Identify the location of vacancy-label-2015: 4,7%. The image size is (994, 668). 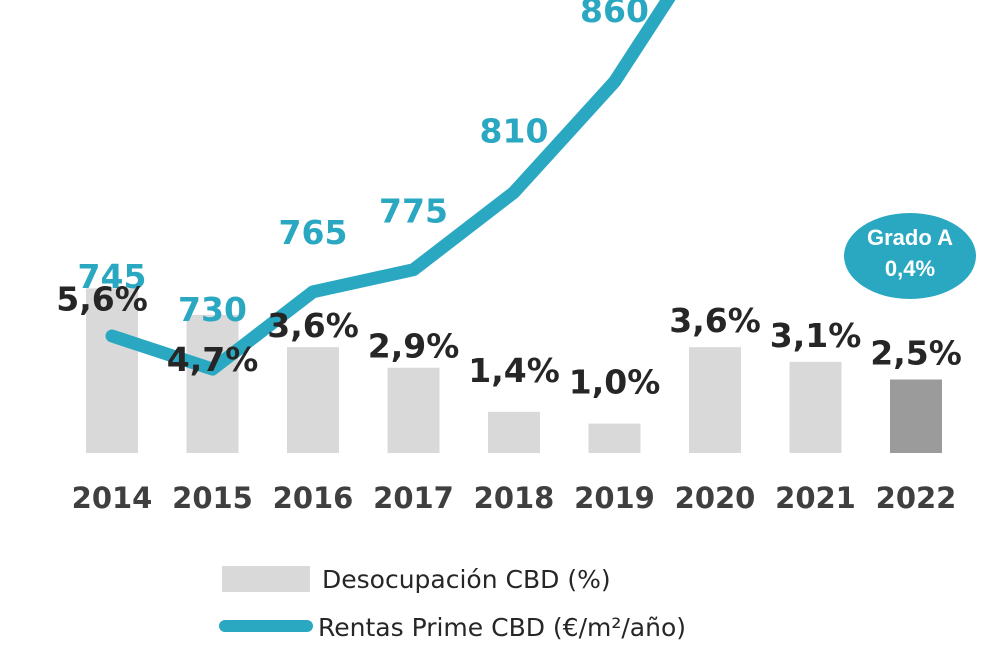
(213, 359).